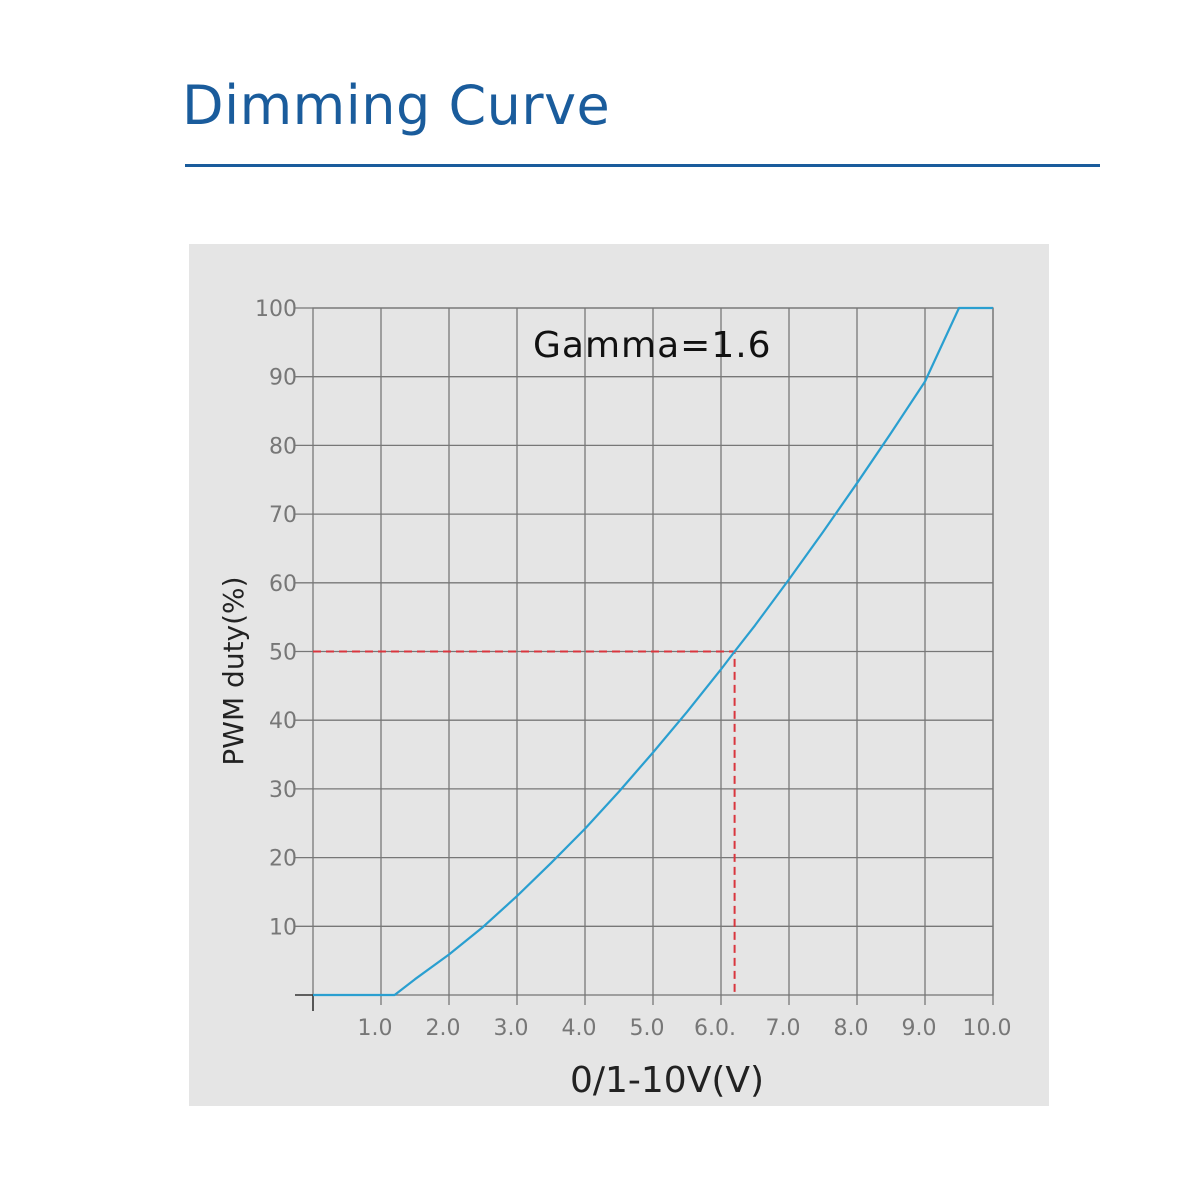  Describe the element at coordinates (851, 1028) in the screenshot. I see `x-tick-label: 8.0` at that location.